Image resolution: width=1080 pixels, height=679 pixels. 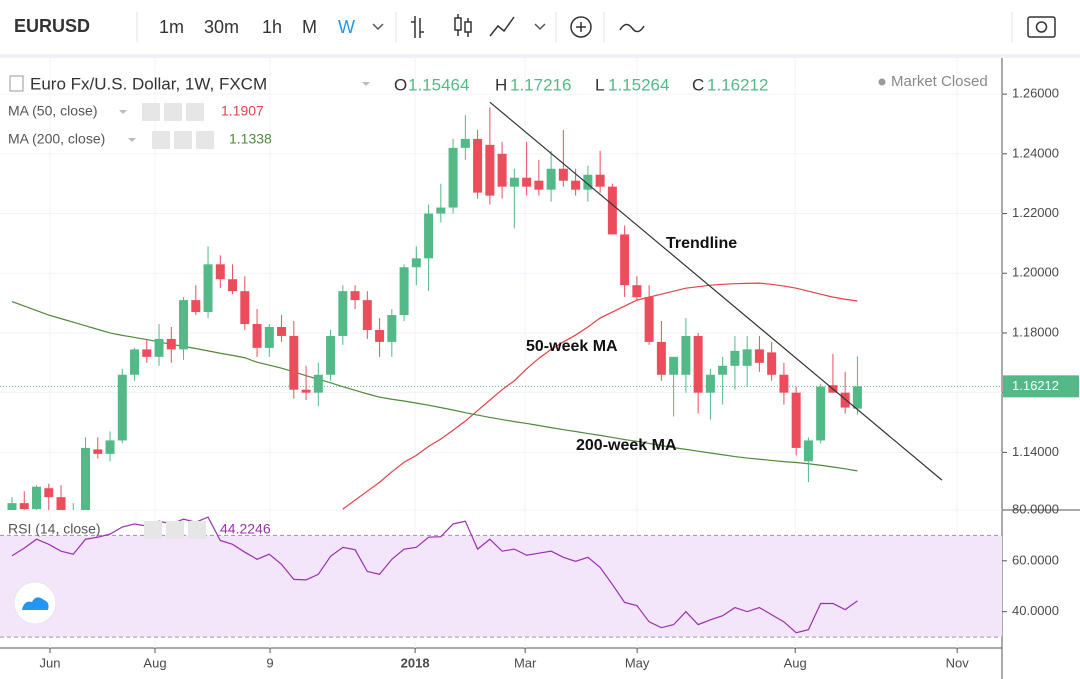 I want to click on y-tick-label: 1.24000, so click(x=1035, y=152).